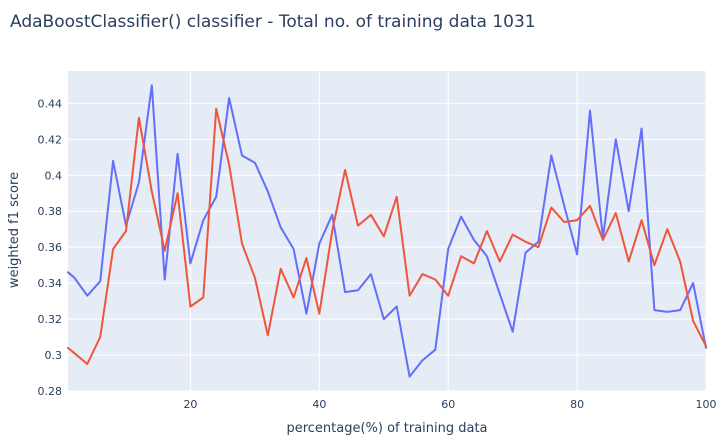 This screenshot has width=722, height=440. I want to click on x-axis-title: percentage(%) of training data, so click(386, 428).